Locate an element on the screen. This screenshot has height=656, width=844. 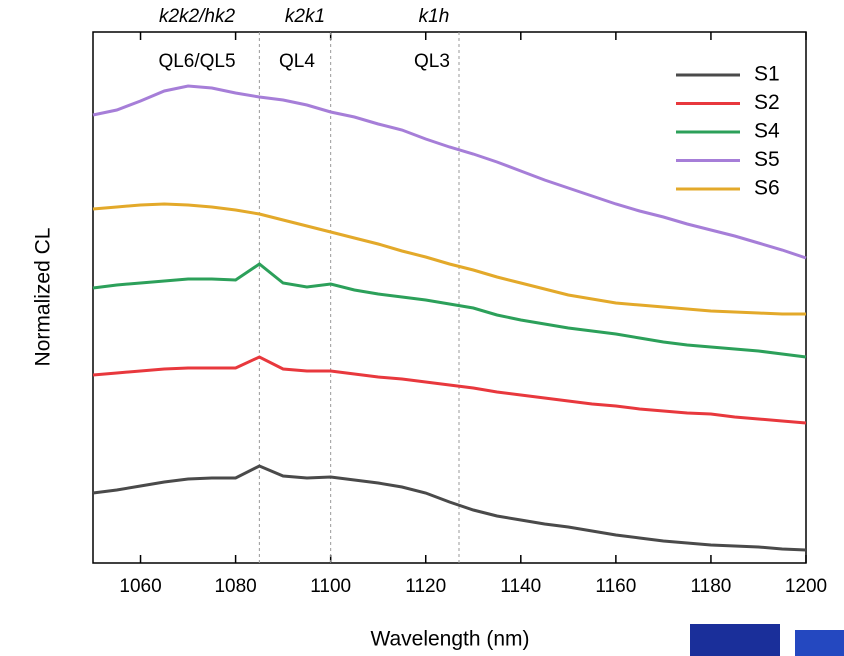
peak-annotation: QL3 is located at coordinates (432, 61).